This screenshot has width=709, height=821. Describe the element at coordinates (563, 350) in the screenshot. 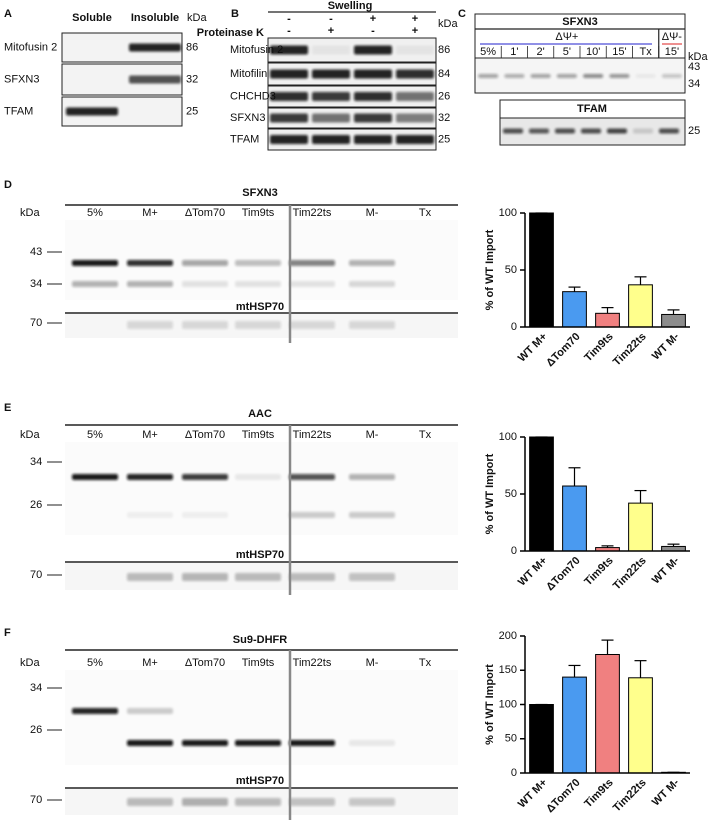

I see `x-tick-label: ΔTom70` at that location.